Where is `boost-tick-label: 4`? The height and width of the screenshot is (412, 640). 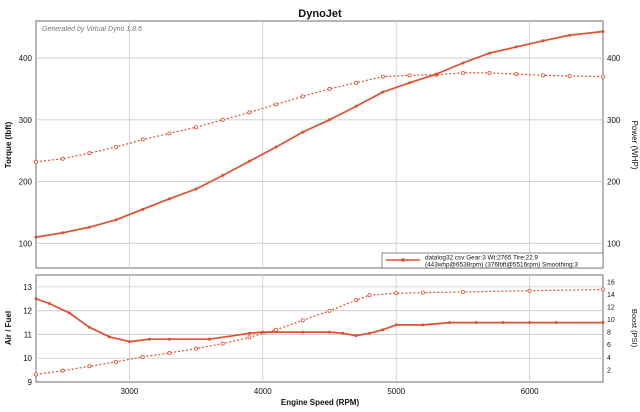
boost-tick-label: 4 is located at coordinates (609, 358).